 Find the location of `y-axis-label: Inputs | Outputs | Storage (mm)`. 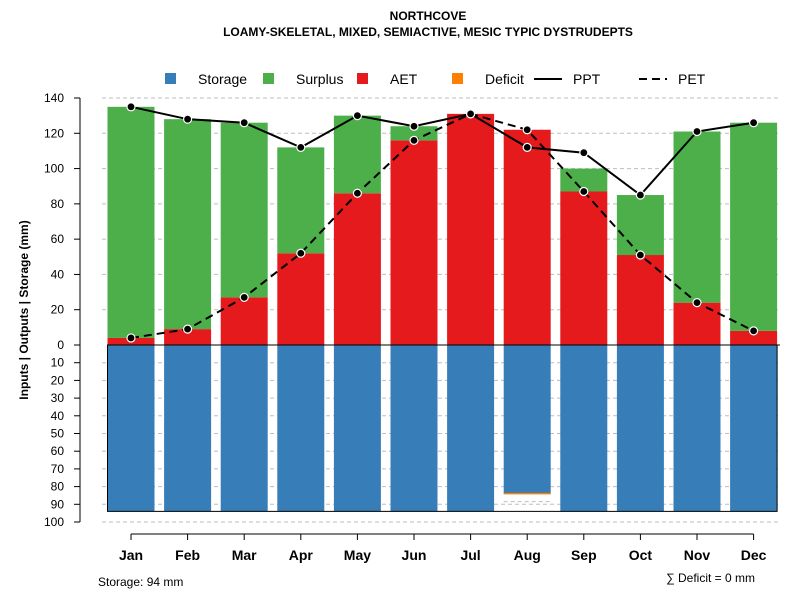

y-axis-label: Inputs | Outputs | Storage (mm) is located at coordinates (24, 309).